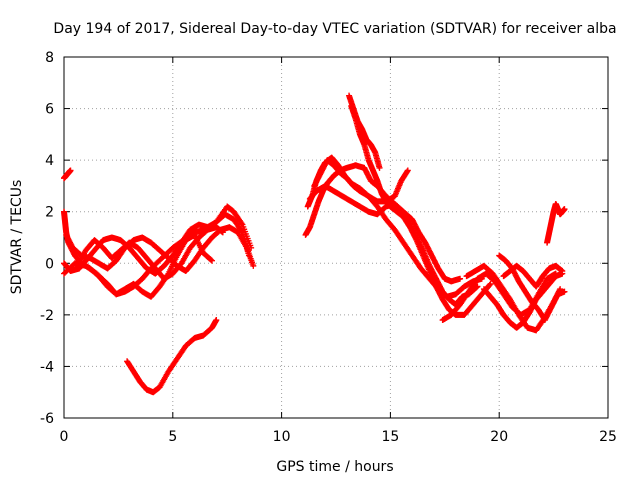  What do you see at coordinates (390, 437) in the screenshot?
I see `x-tick-label: 15` at bounding box center [390, 437].